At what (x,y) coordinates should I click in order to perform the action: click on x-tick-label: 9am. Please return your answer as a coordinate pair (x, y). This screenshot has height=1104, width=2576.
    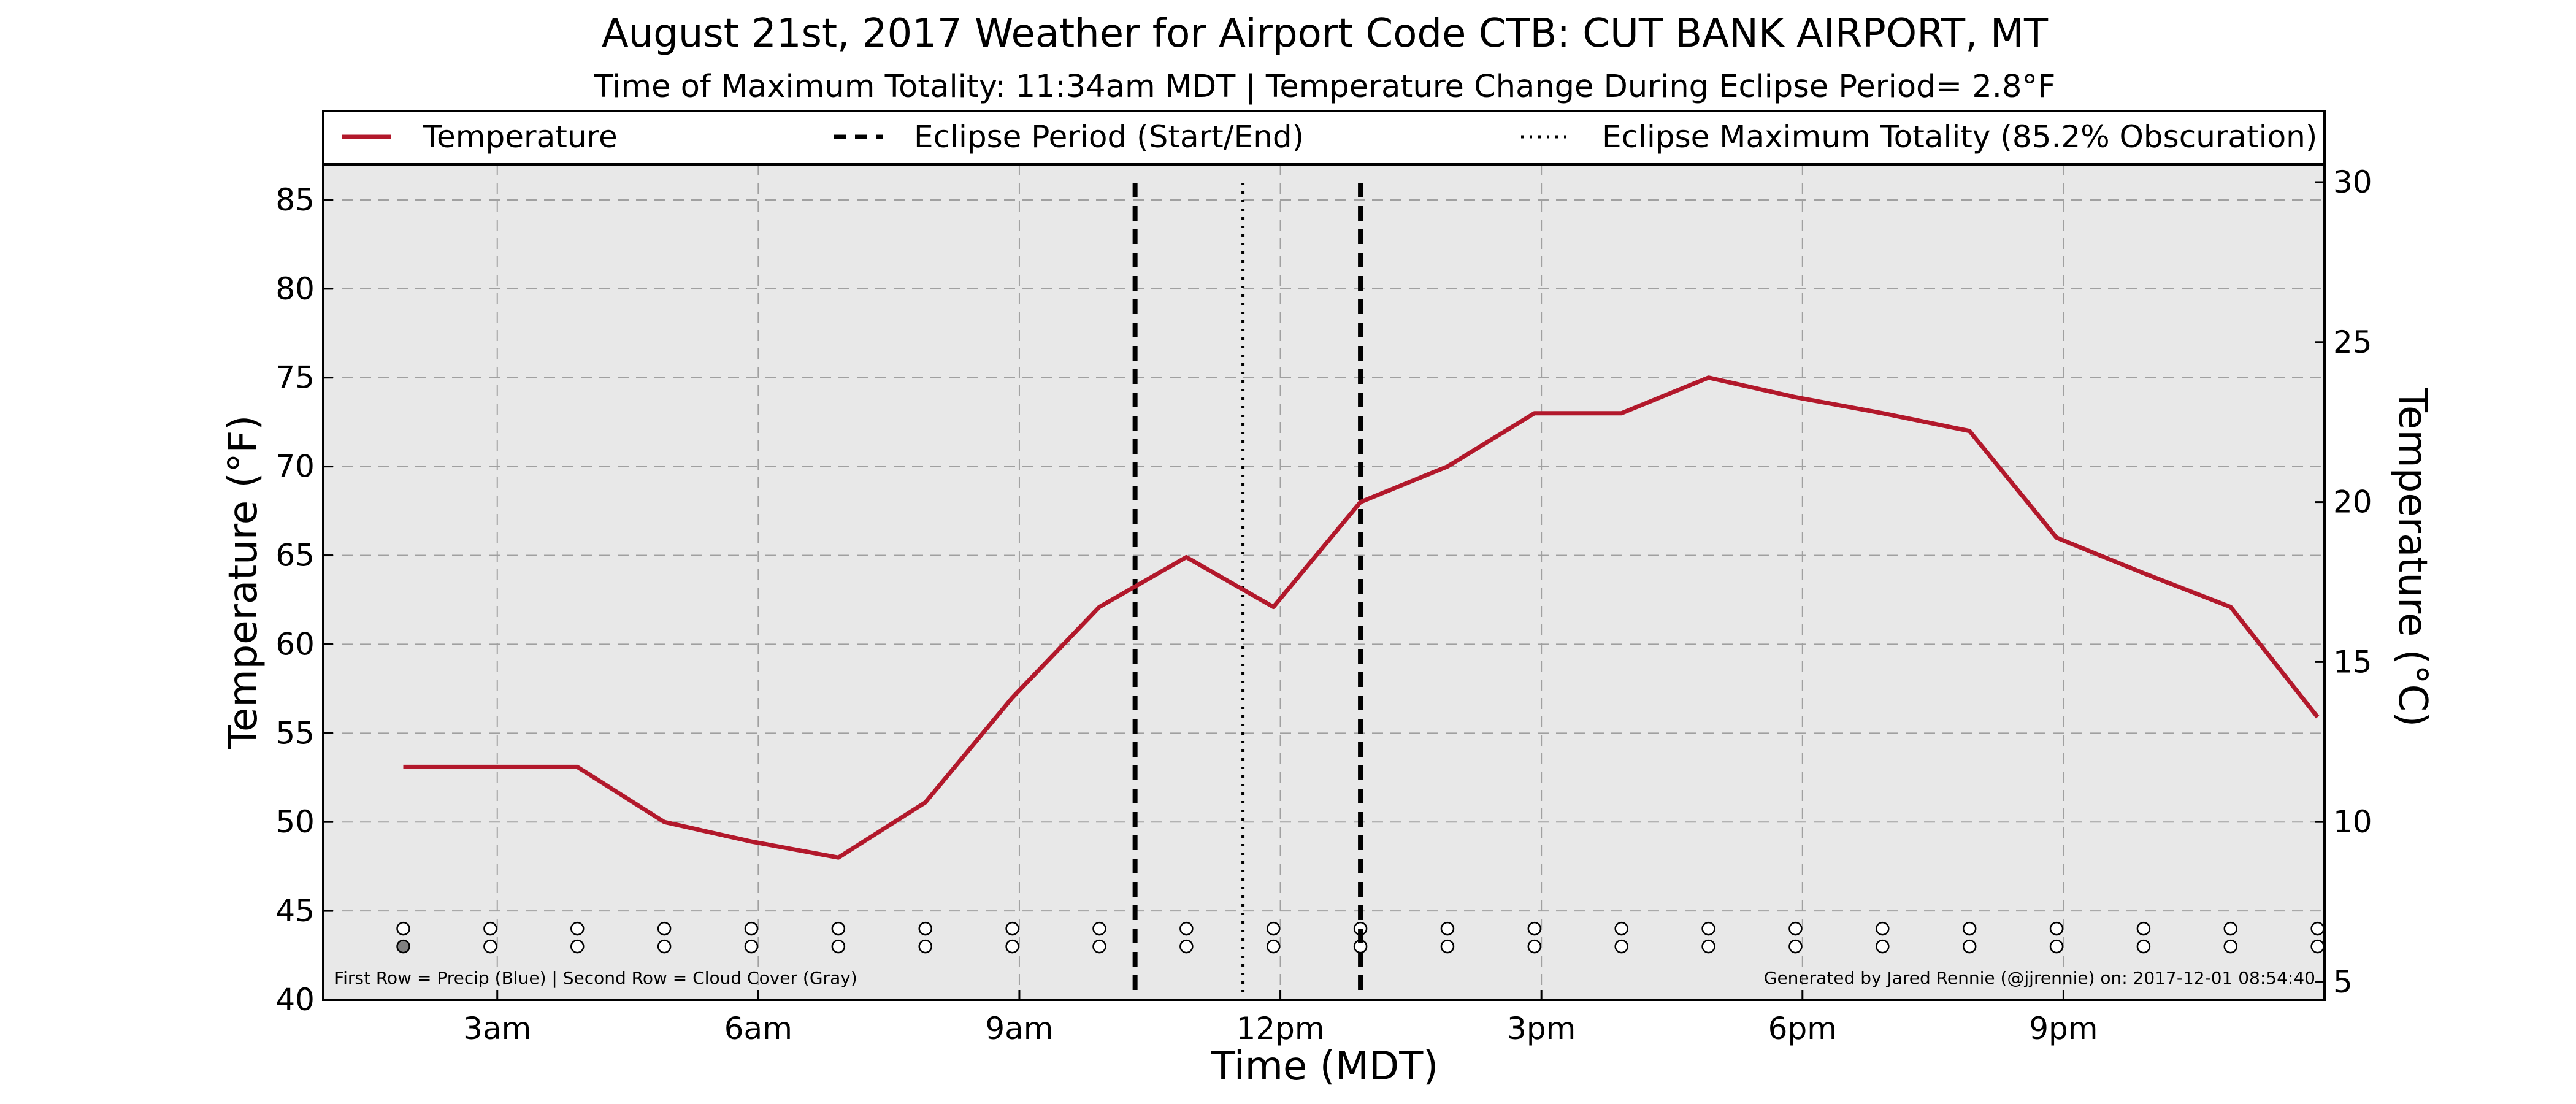
    Looking at the image, I should click on (1019, 1028).